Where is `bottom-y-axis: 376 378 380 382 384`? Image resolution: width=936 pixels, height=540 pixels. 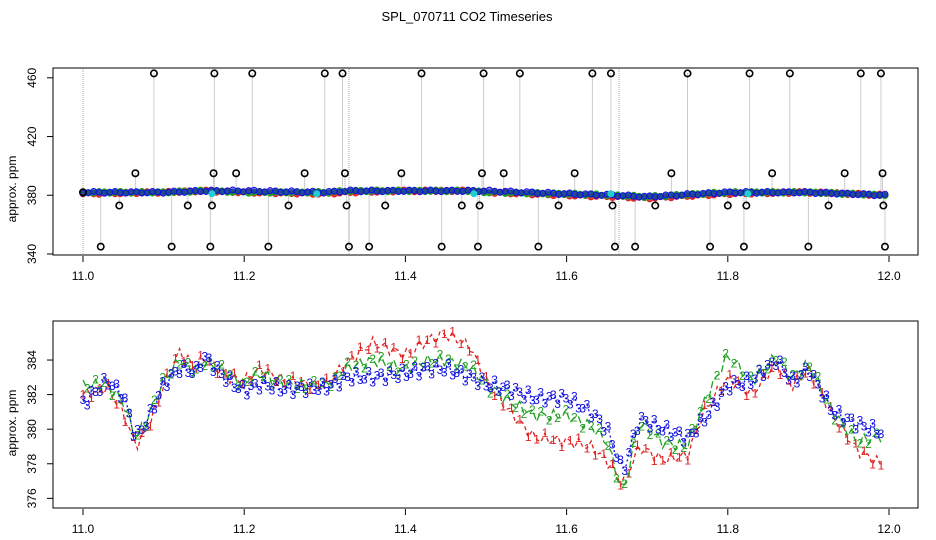
bottom-y-axis: 376 378 380 382 384 is located at coordinates (39, 429).